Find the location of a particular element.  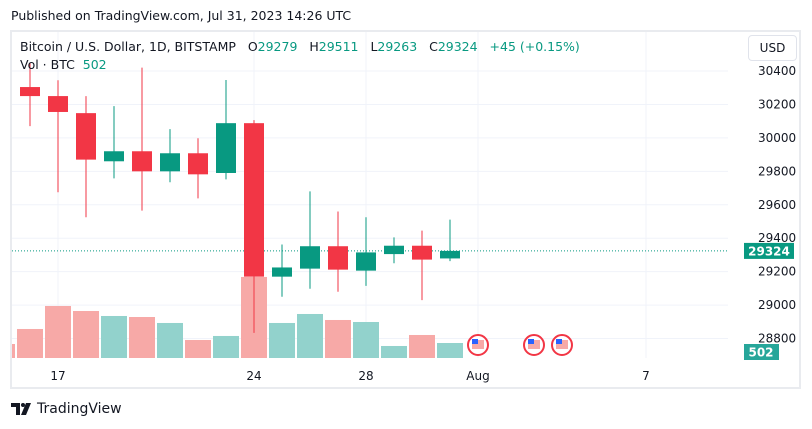

open-value: 29279 is located at coordinates (277, 46).